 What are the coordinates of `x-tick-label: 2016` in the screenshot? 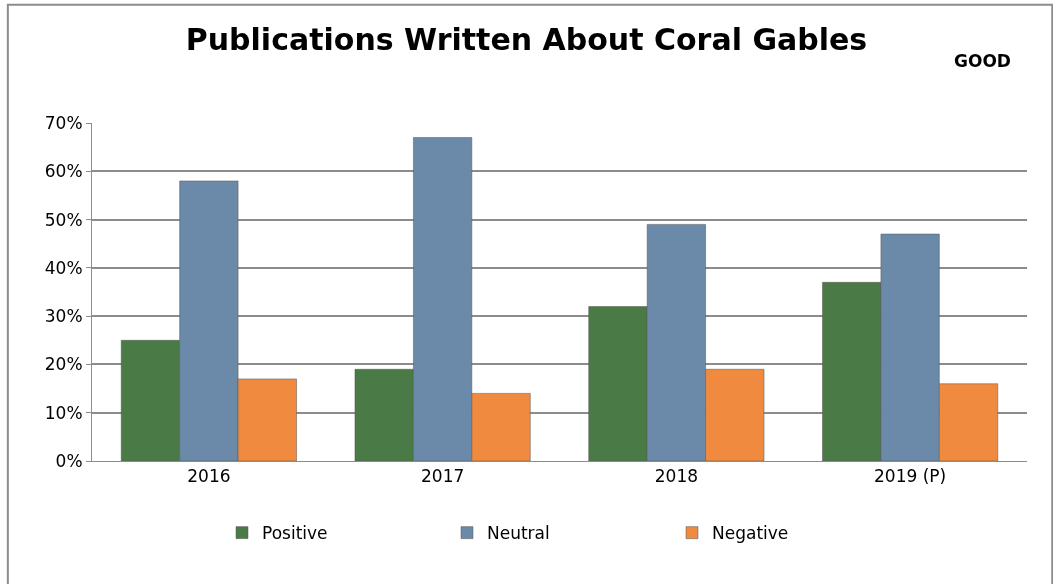 It's located at (209, 476).